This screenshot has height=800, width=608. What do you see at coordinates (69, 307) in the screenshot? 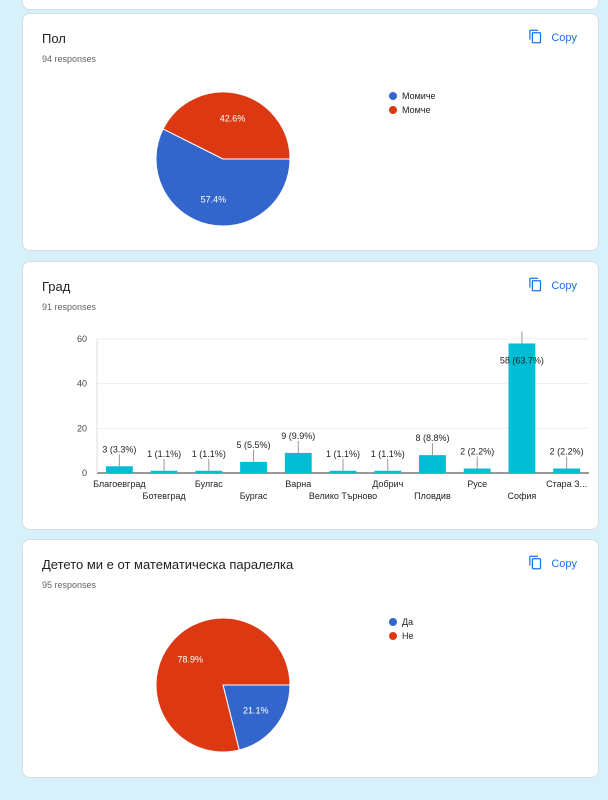
I see `response-count: 91 responses` at bounding box center [69, 307].